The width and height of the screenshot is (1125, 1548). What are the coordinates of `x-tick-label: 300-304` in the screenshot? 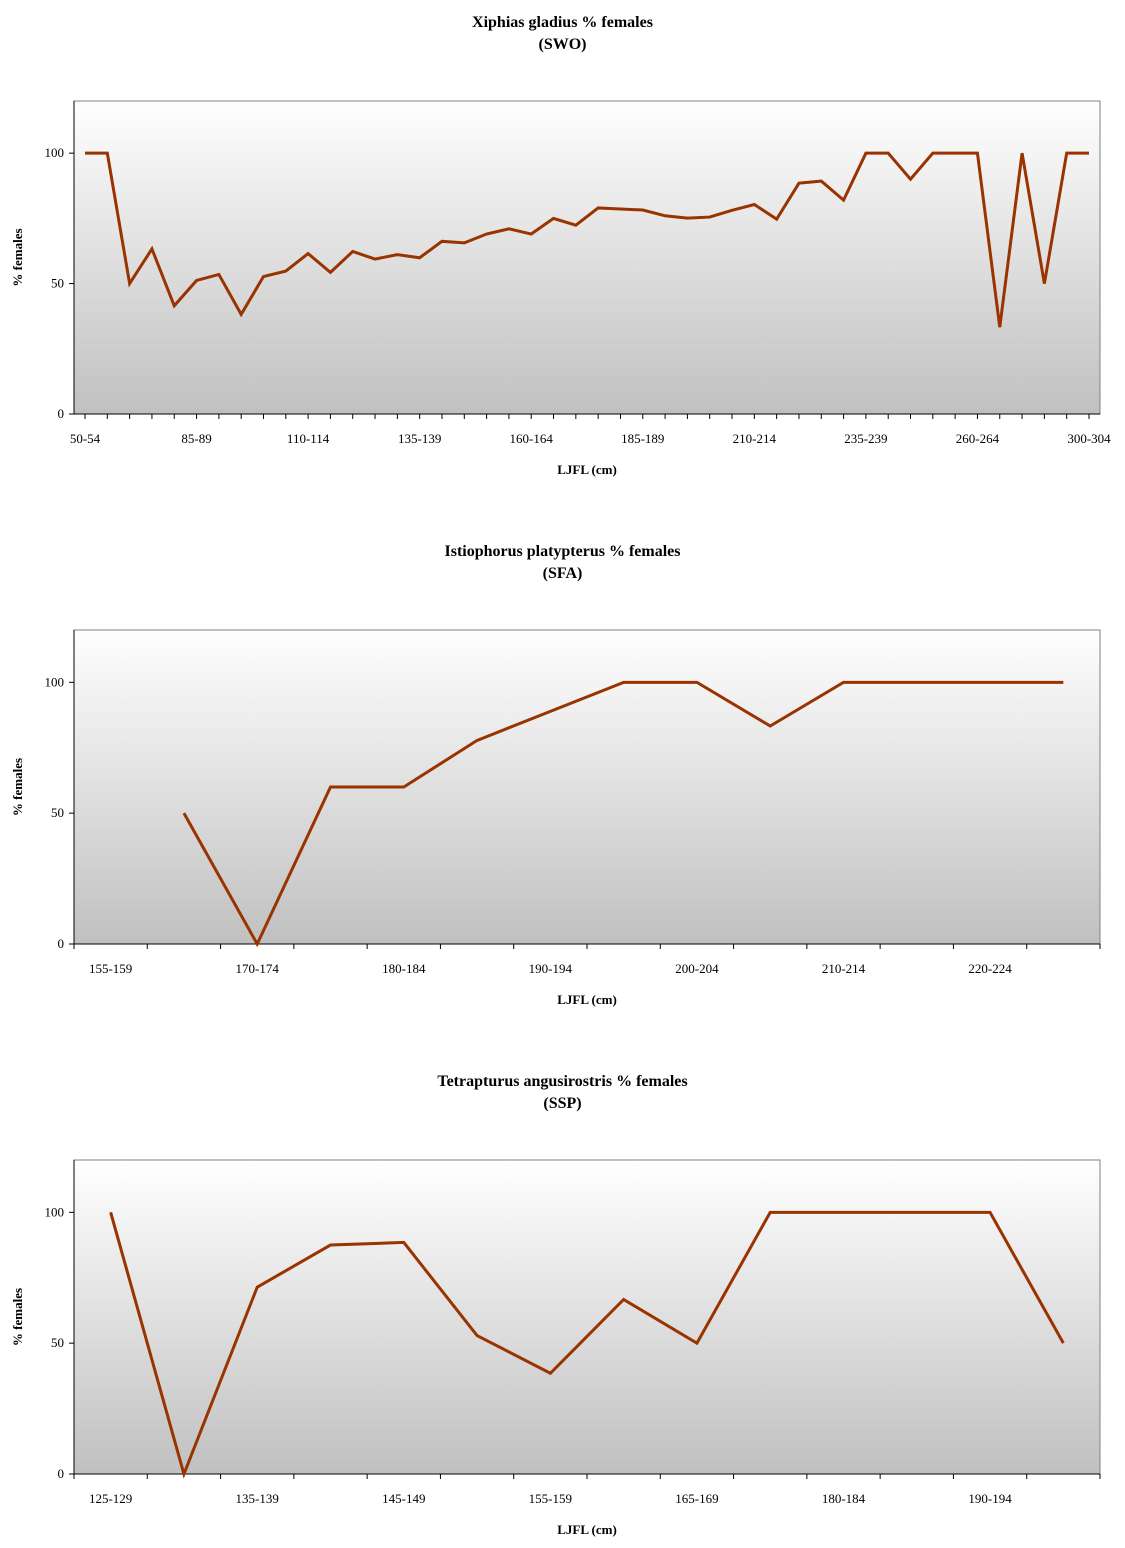 It's located at (1089, 438).